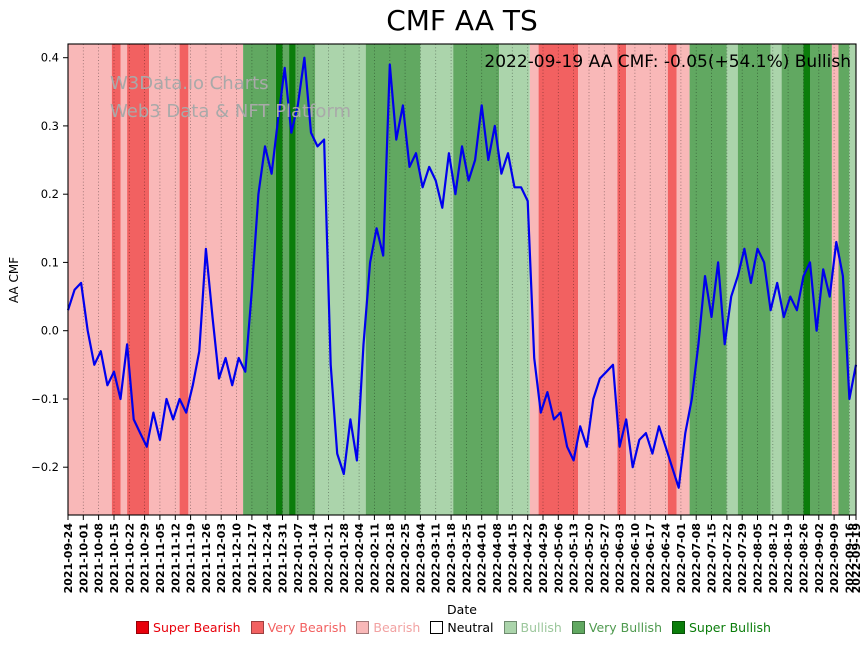 This screenshot has width=867, height=646. What do you see at coordinates (83, 558) in the screenshot?
I see `x-tick-label: 2021-10-01` at bounding box center [83, 558].